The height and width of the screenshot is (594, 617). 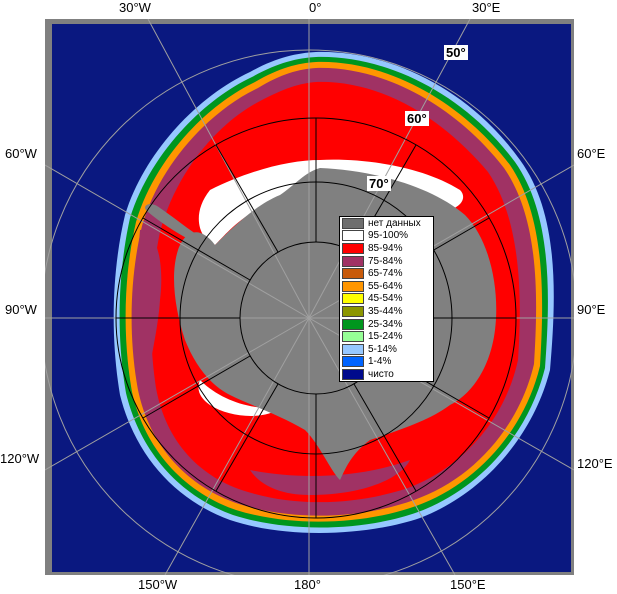 What do you see at coordinates (591, 309) in the screenshot?
I see `lon-label-90e: 90°E` at bounding box center [591, 309].